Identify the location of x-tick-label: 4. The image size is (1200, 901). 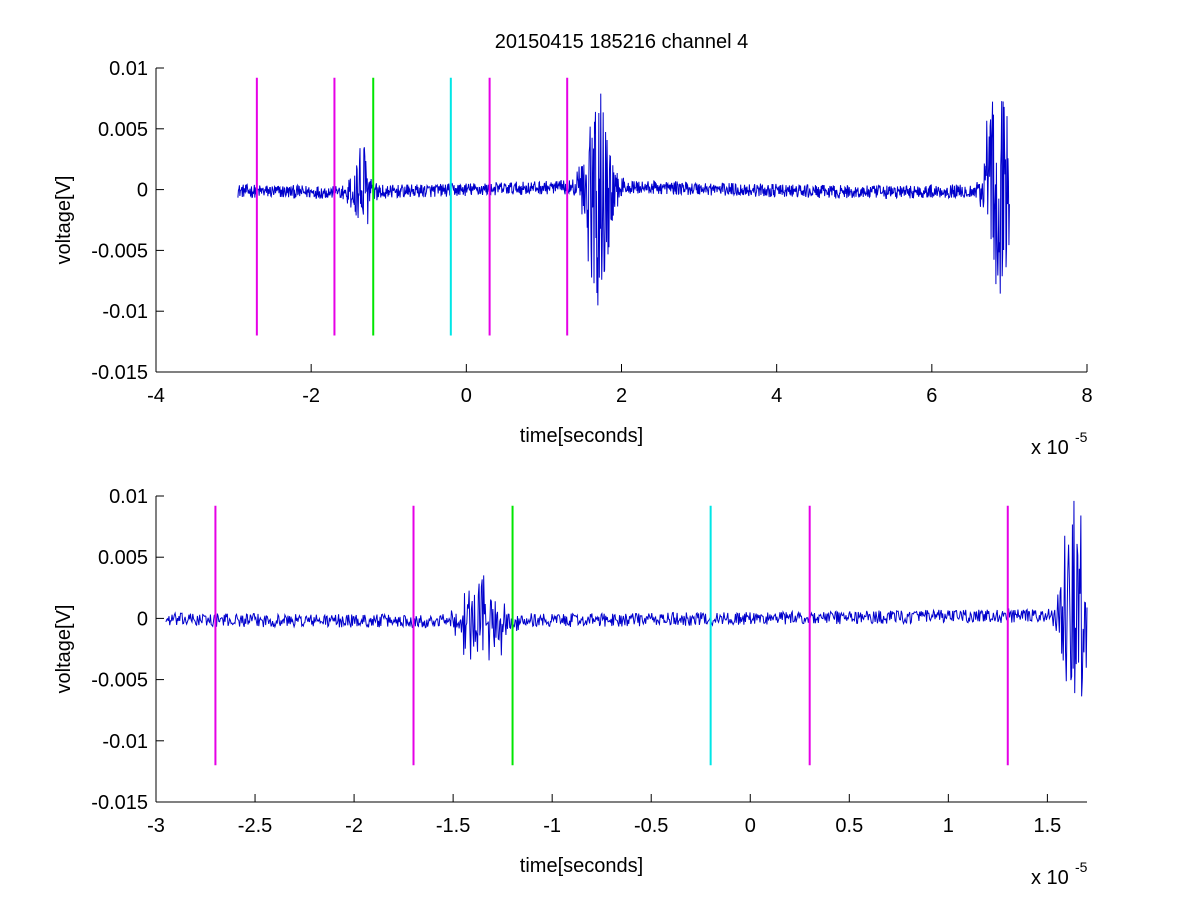
(776, 396).